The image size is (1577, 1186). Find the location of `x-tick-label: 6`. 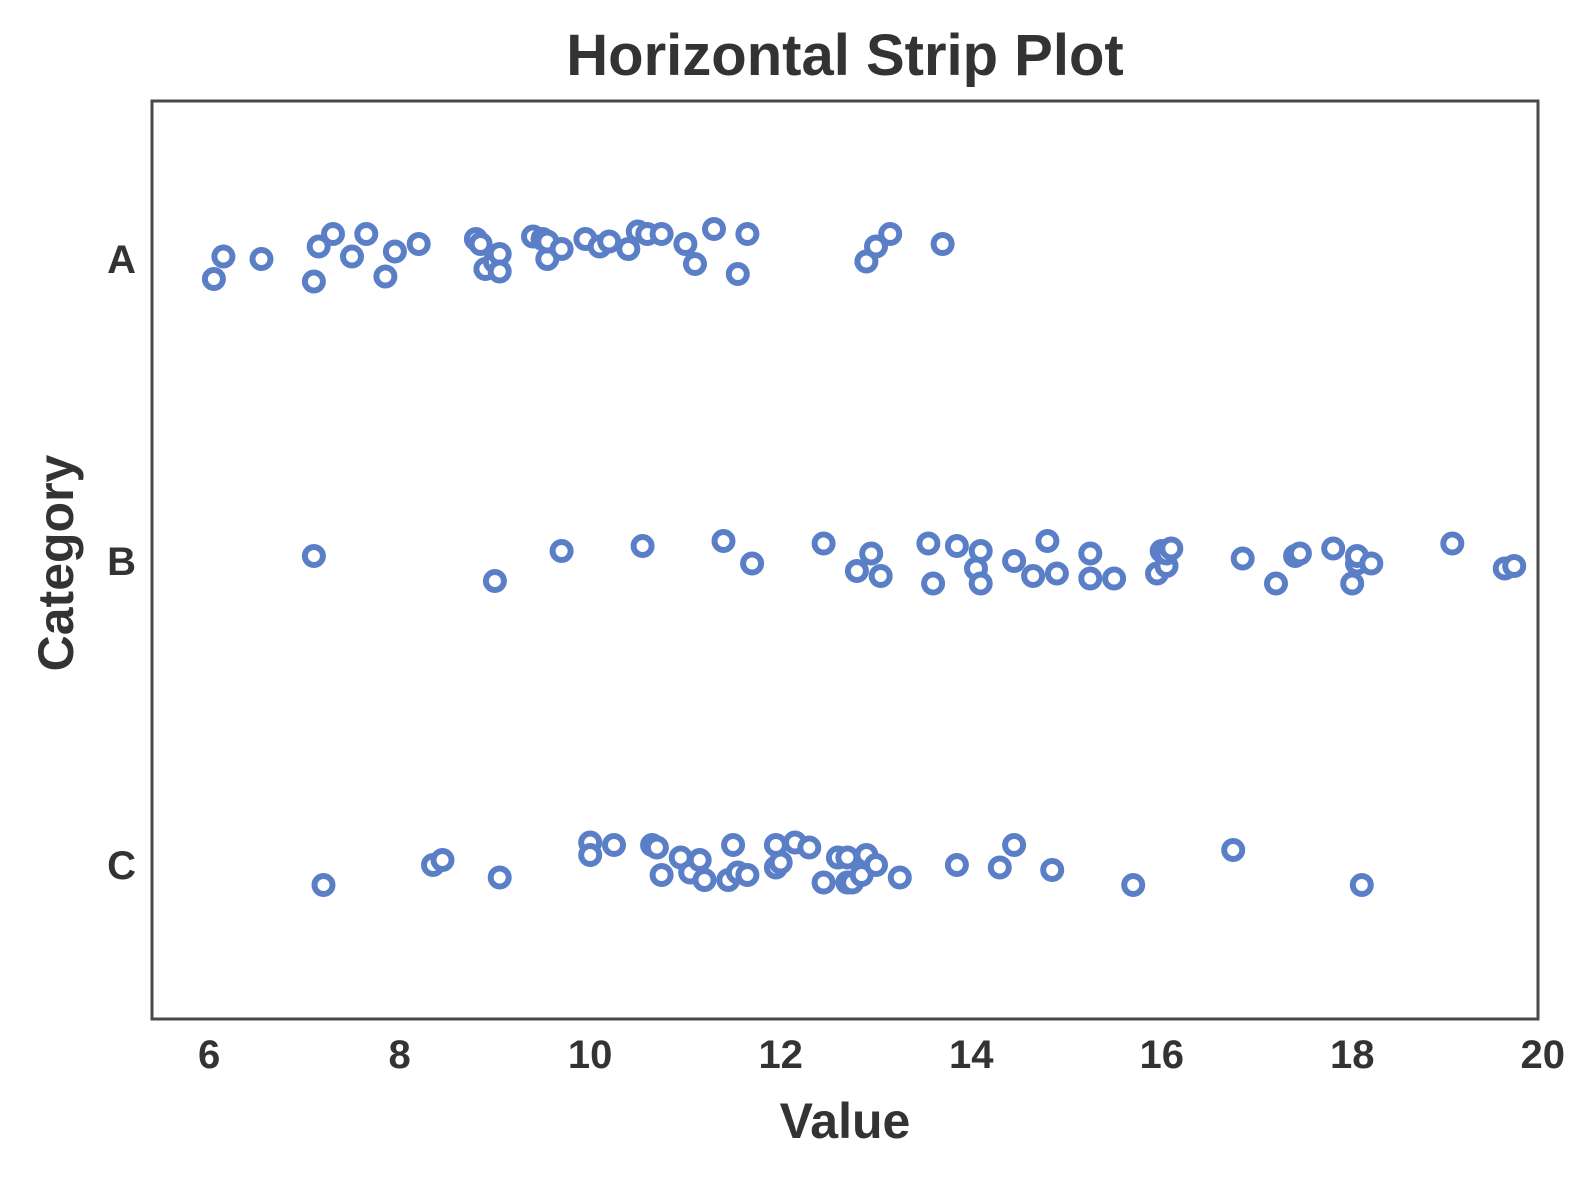

x-tick-label: 6 is located at coordinates (209, 1055).